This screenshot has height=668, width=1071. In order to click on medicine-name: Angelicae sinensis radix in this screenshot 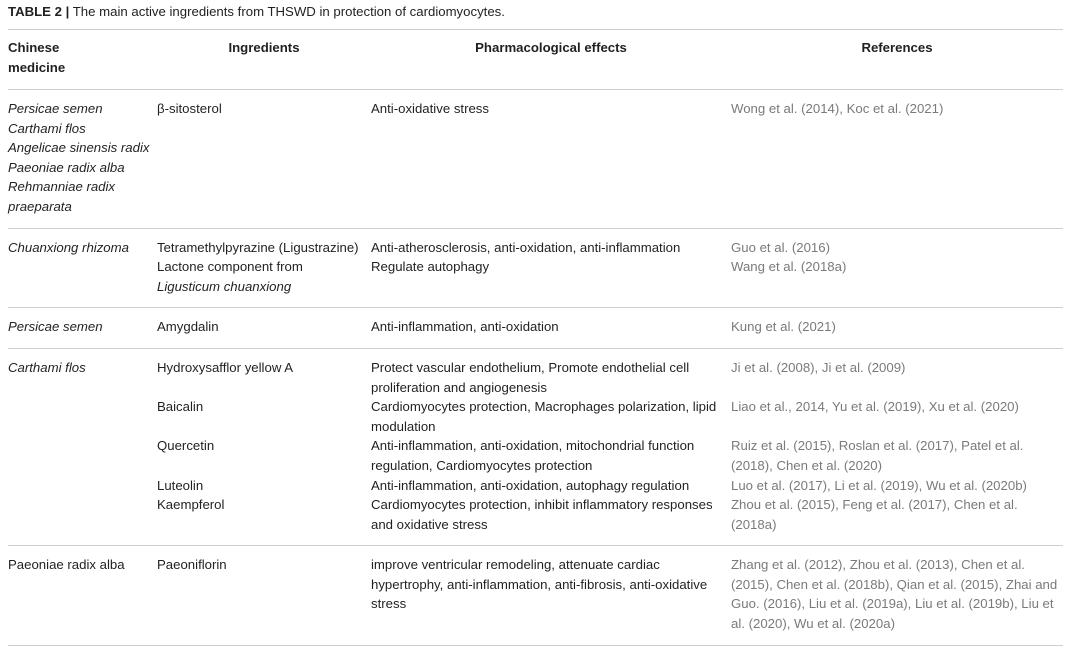, I will do `click(79, 148)`.